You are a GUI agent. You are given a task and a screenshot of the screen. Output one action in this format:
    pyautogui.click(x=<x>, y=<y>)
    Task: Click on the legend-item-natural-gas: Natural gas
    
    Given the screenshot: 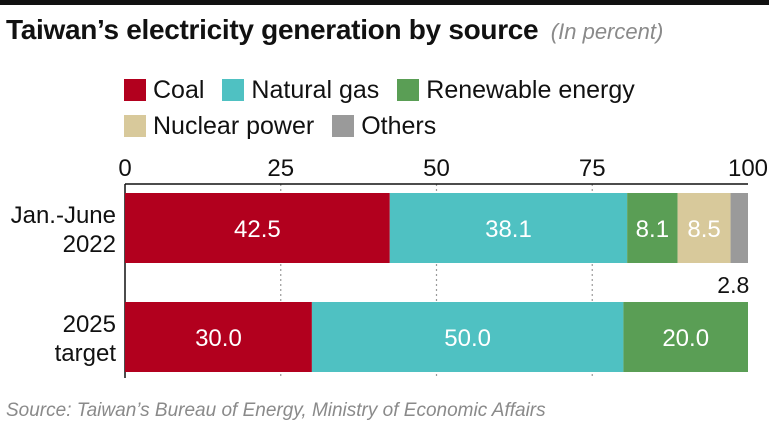 What is the action you would take?
    pyautogui.click(x=300, y=90)
    